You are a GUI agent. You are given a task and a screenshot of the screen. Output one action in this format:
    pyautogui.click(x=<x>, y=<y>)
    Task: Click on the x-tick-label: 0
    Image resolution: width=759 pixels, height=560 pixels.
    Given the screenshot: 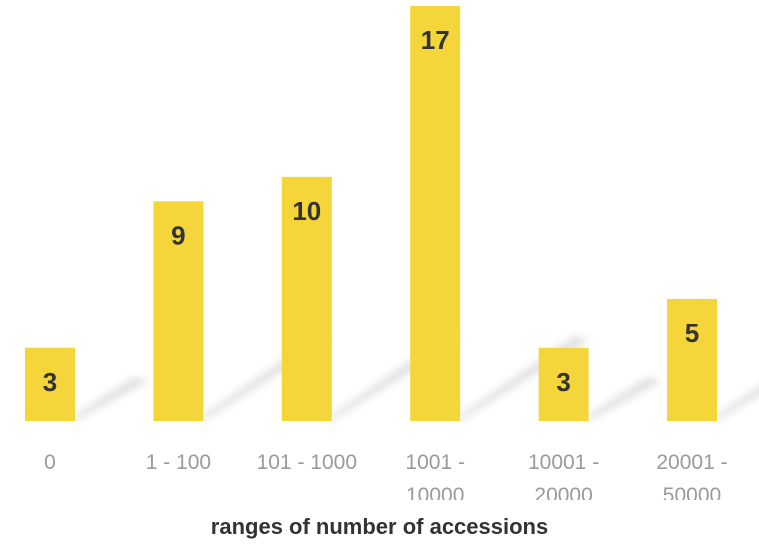 What is the action you would take?
    pyautogui.click(x=50, y=462)
    